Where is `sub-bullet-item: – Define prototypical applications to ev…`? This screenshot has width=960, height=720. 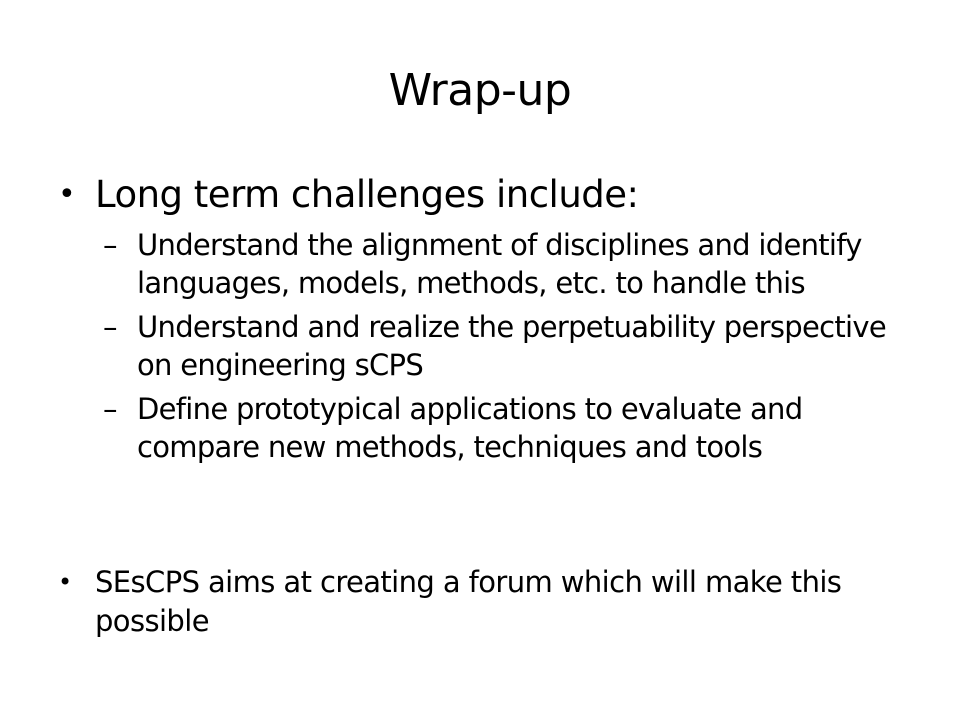
sub-bullet-item: – Define prototypical applications to ev… is located at coordinates (480, 428).